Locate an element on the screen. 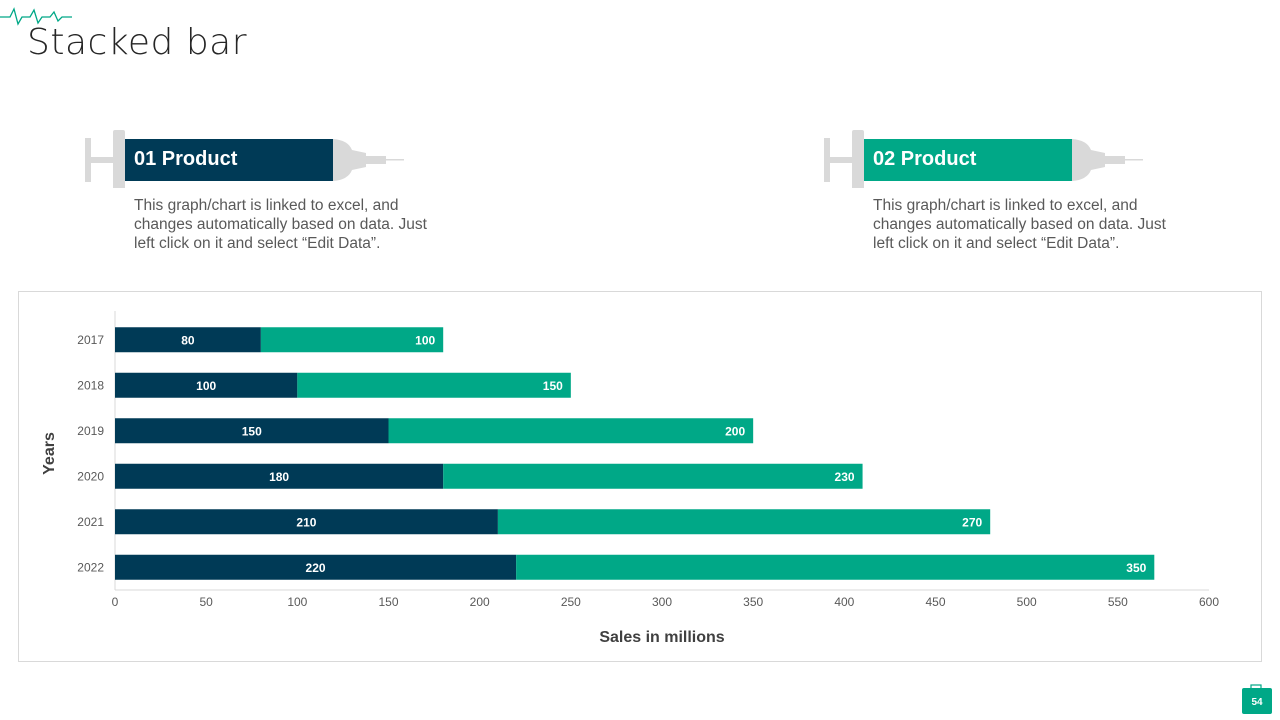  data-label: 220 is located at coordinates (316, 568).